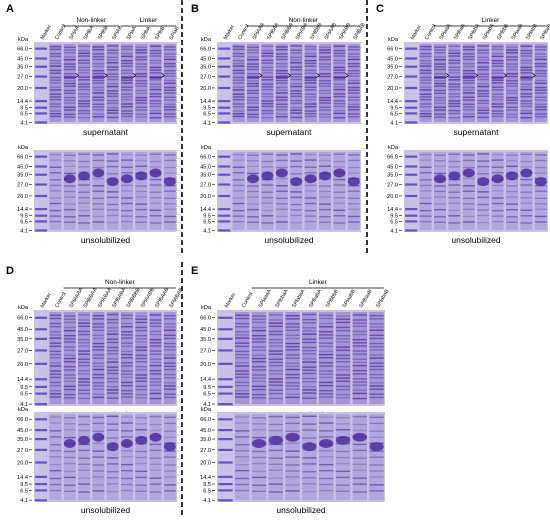 The height and width of the screenshot is (520, 550). I want to click on target-band, so click(310, 77).